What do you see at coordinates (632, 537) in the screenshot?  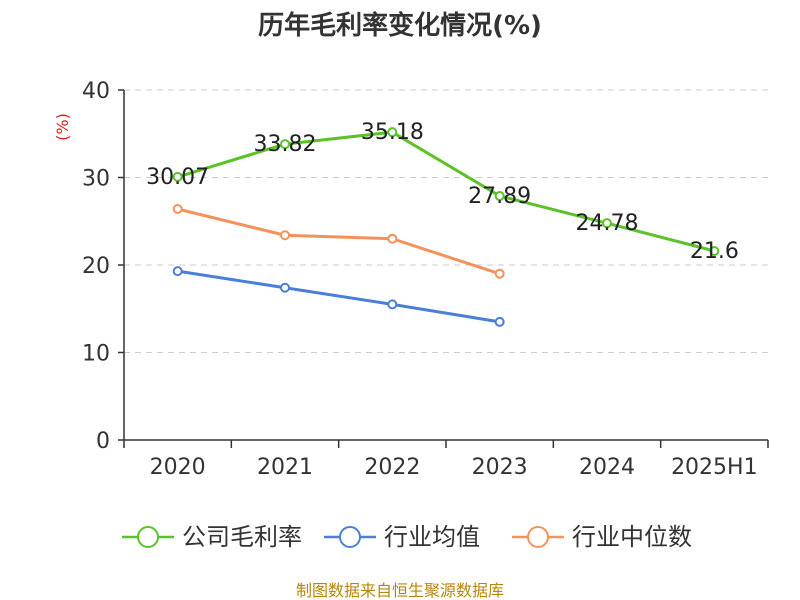 I see `legend-label: 行业中位数` at bounding box center [632, 537].